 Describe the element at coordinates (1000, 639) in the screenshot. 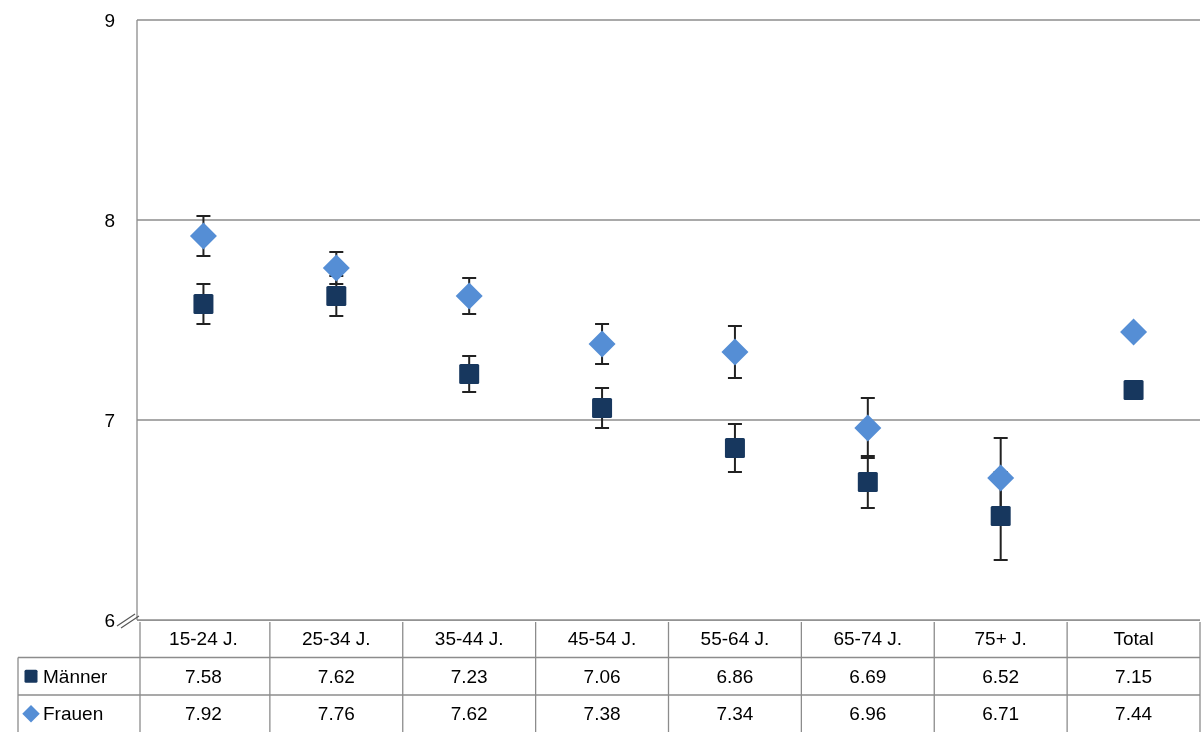

I see `x-tick-label: 75+ J.` at that location.